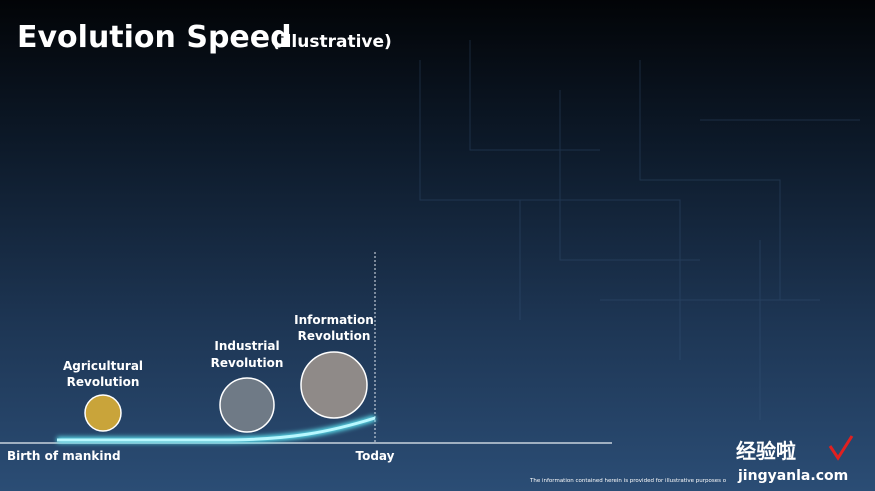 The width and height of the screenshot is (875, 491). I want to click on curve, so click(216, 429).